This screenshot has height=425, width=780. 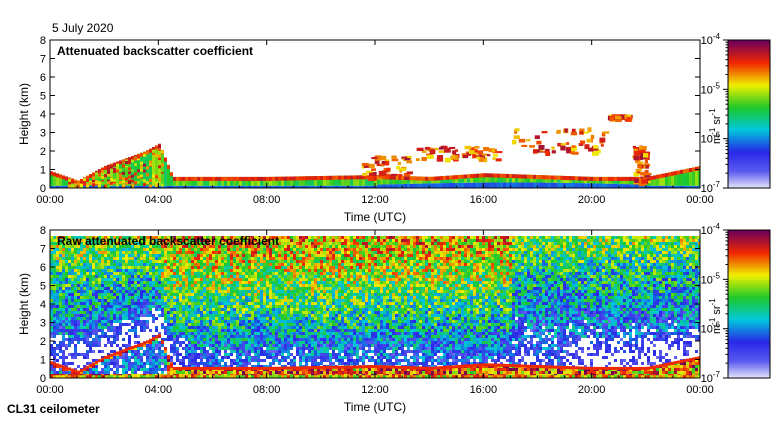 I want to click on panel-title: Attenuated backscatter coefficient, so click(x=155, y=51).